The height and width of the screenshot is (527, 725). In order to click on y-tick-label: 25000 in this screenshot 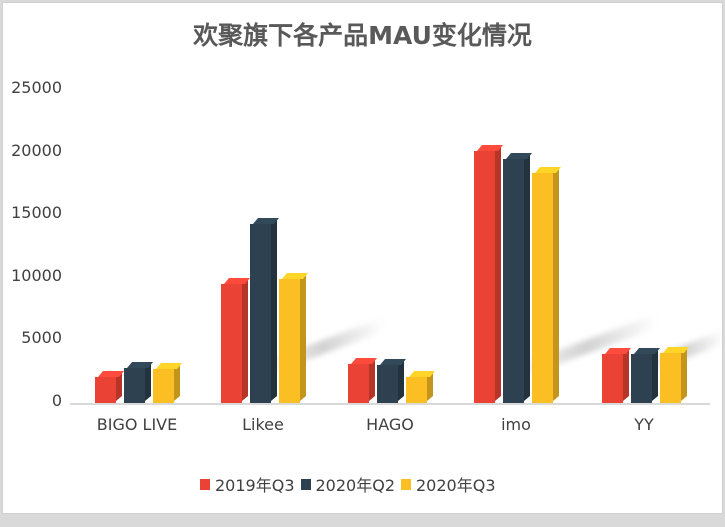, I will do `click(36, 87)`.